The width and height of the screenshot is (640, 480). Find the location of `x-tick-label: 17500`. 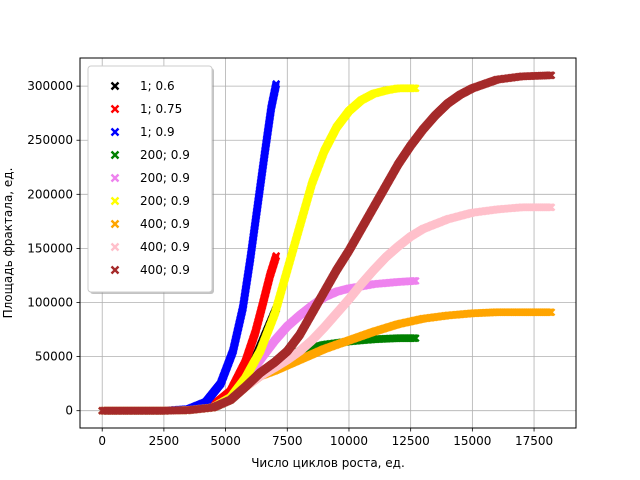

x-tick-label: 17500 is located at coordinates (534, 441).